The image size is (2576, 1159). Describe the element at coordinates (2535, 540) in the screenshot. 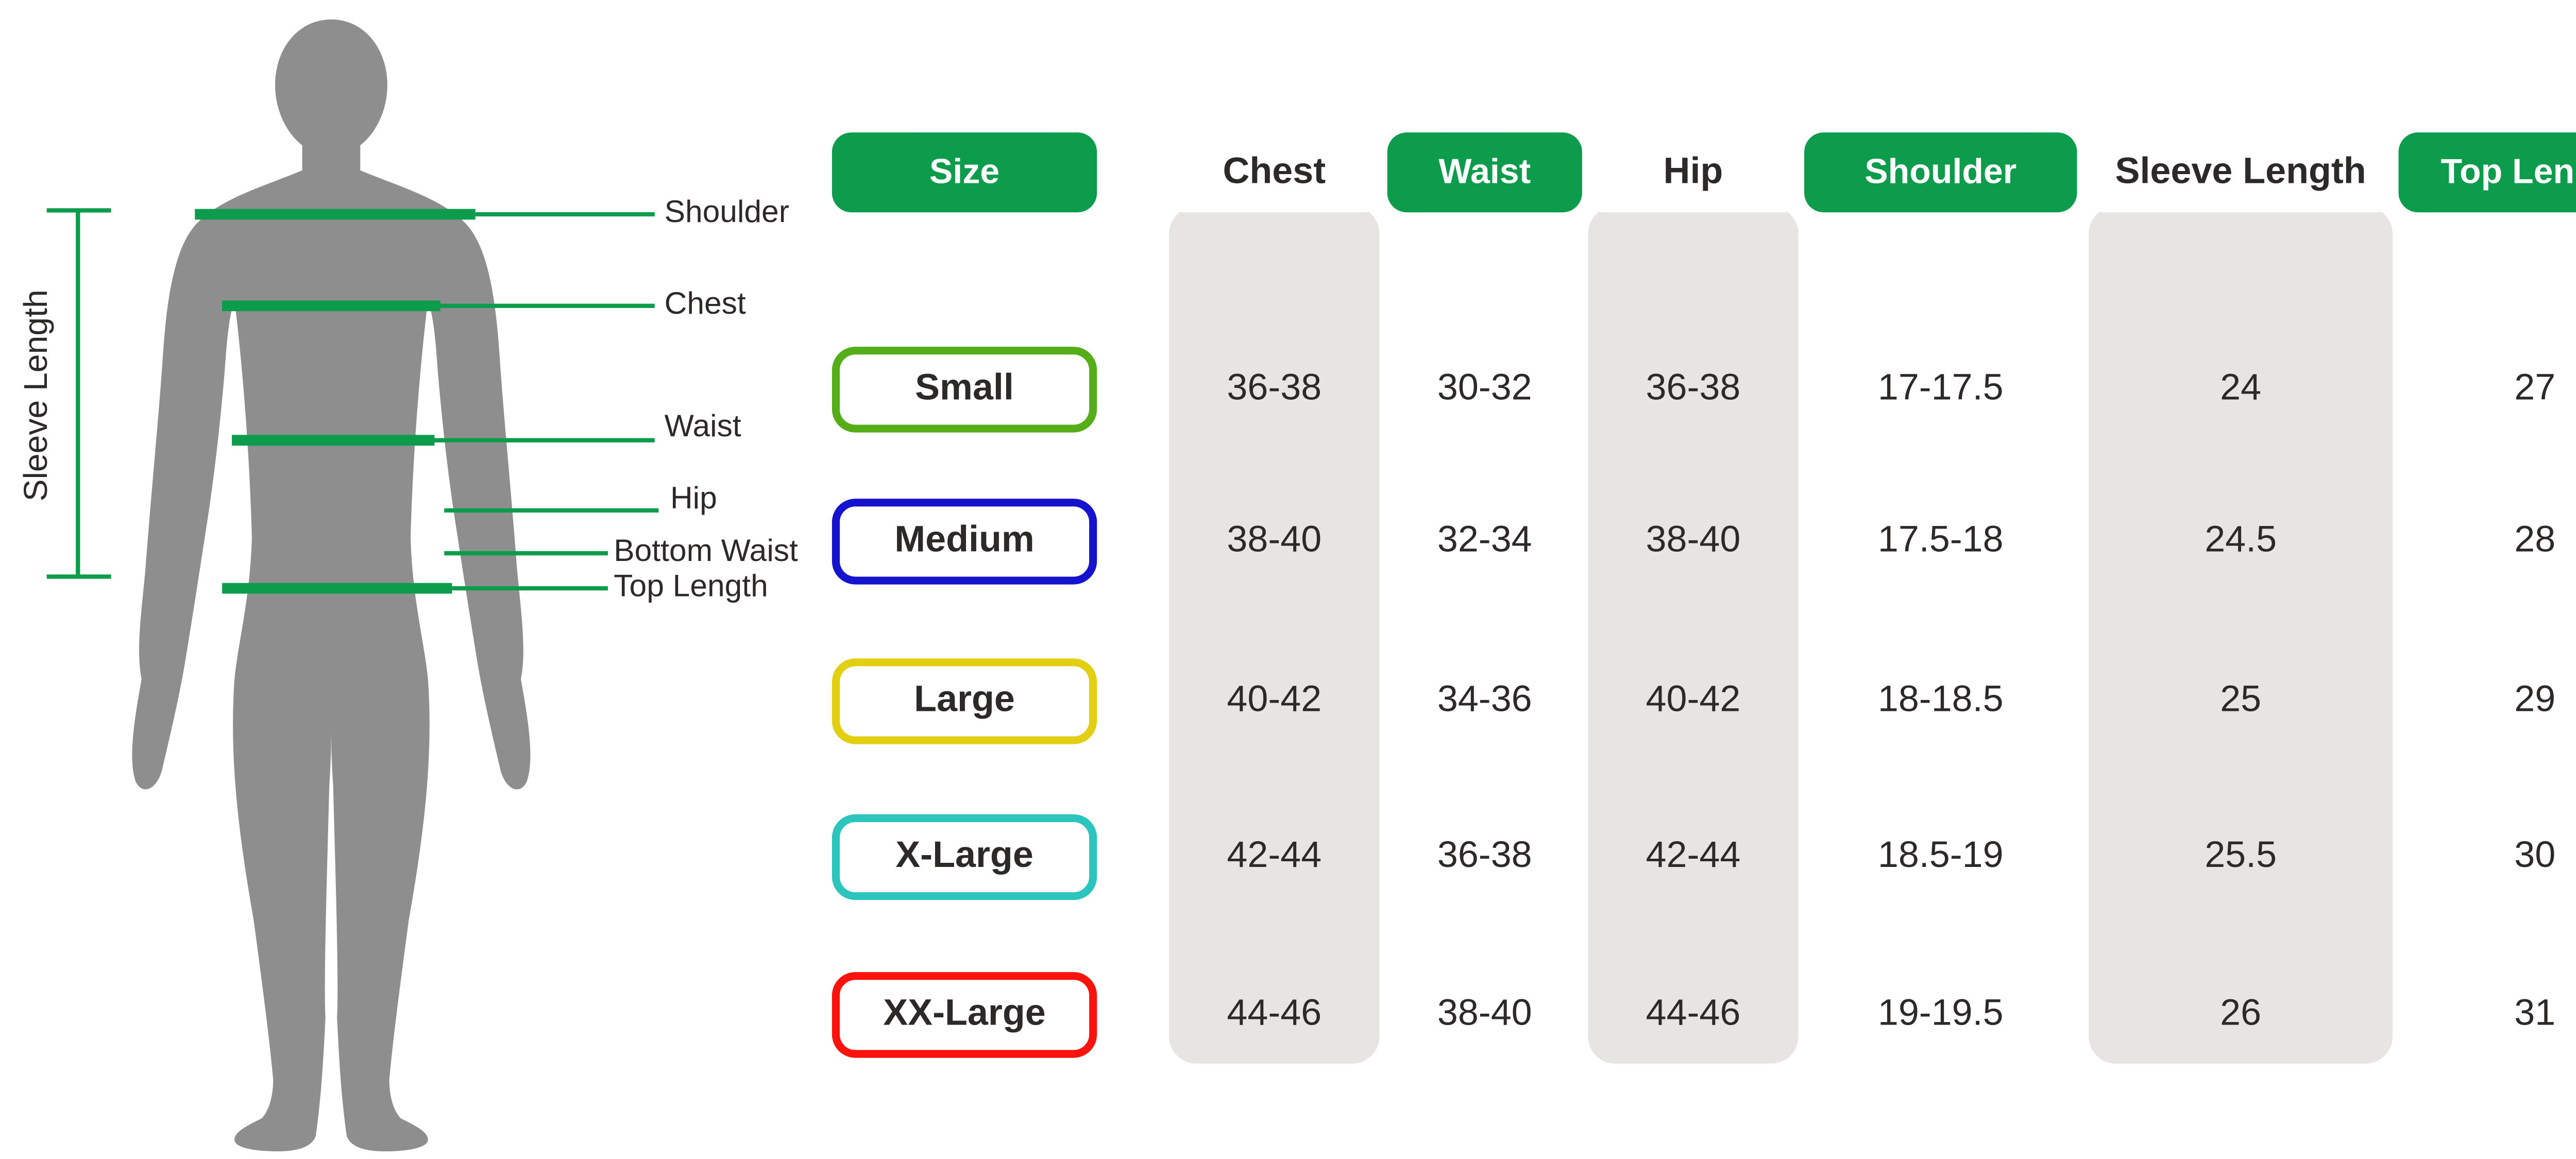

I see `table-cell: 28` at that location.